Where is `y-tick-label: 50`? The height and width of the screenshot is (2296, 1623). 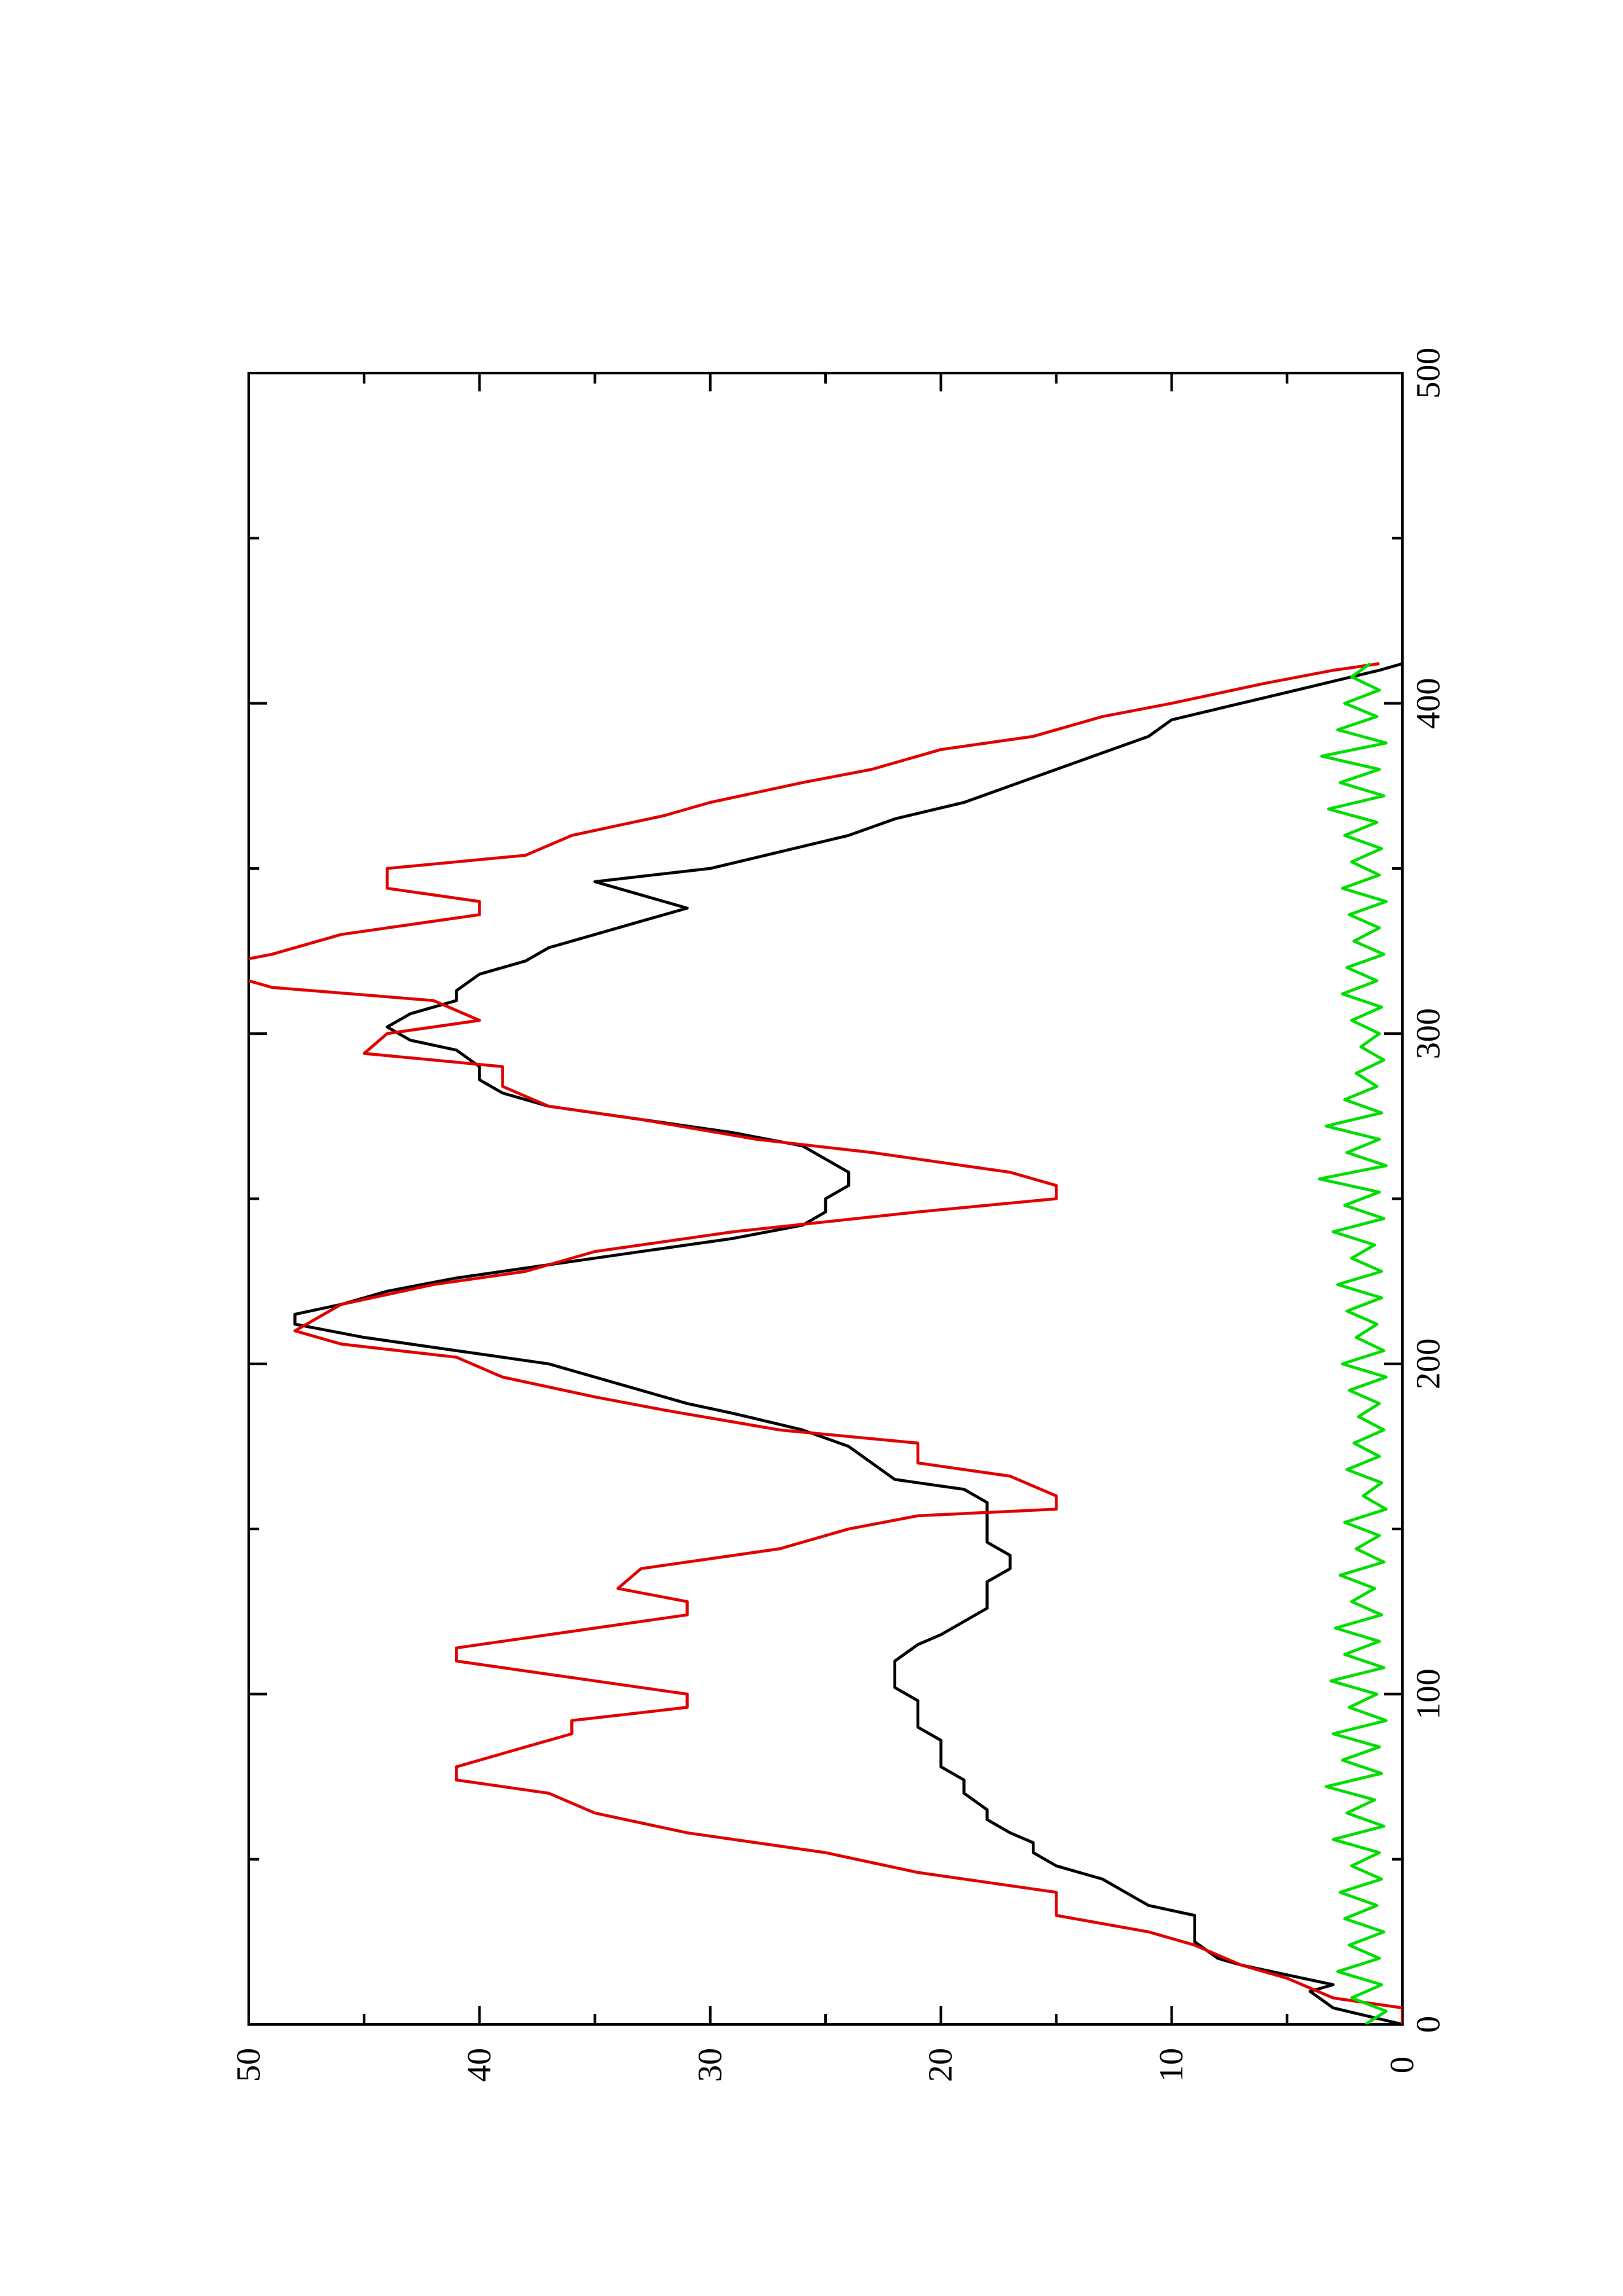
y-tick-label: 50 is located at coordinates (249, 2065).